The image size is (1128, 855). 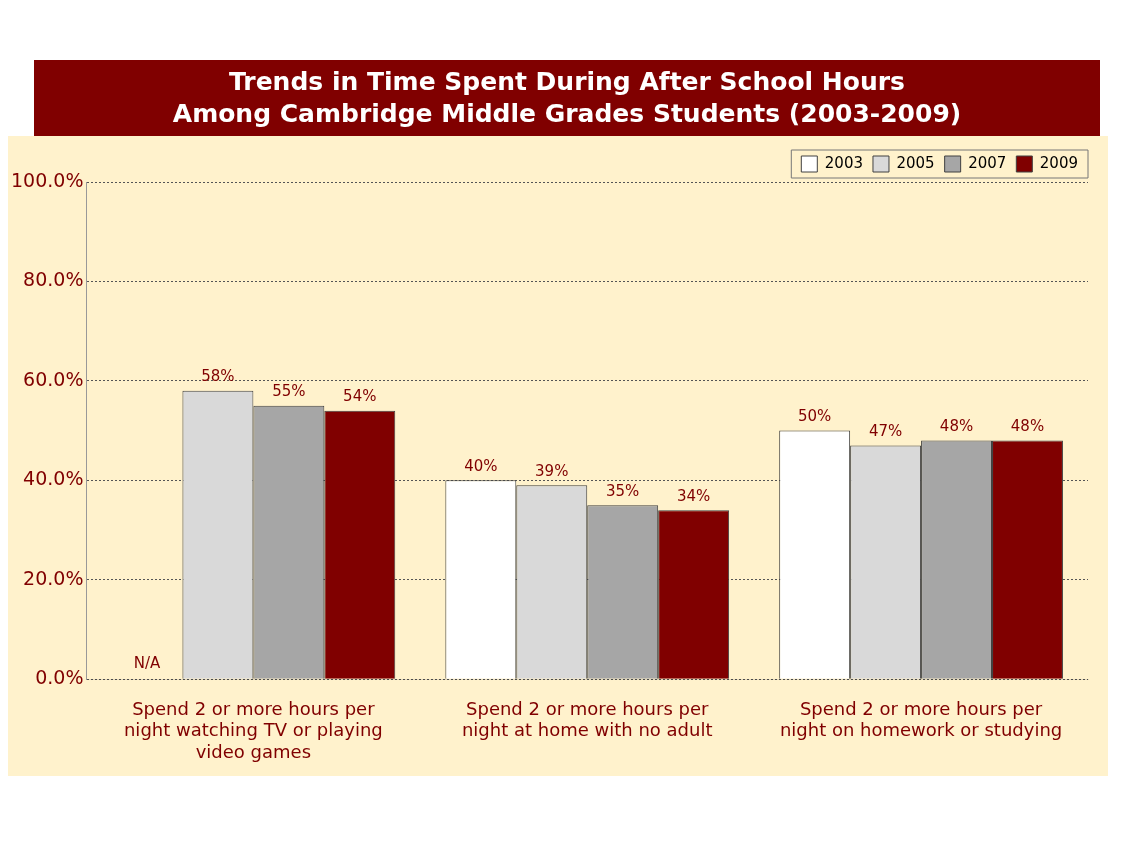 What do you see at coordinates (693, 495) in the screenshot?
I see `data-label: 34%` at bounding box center [693, 495].